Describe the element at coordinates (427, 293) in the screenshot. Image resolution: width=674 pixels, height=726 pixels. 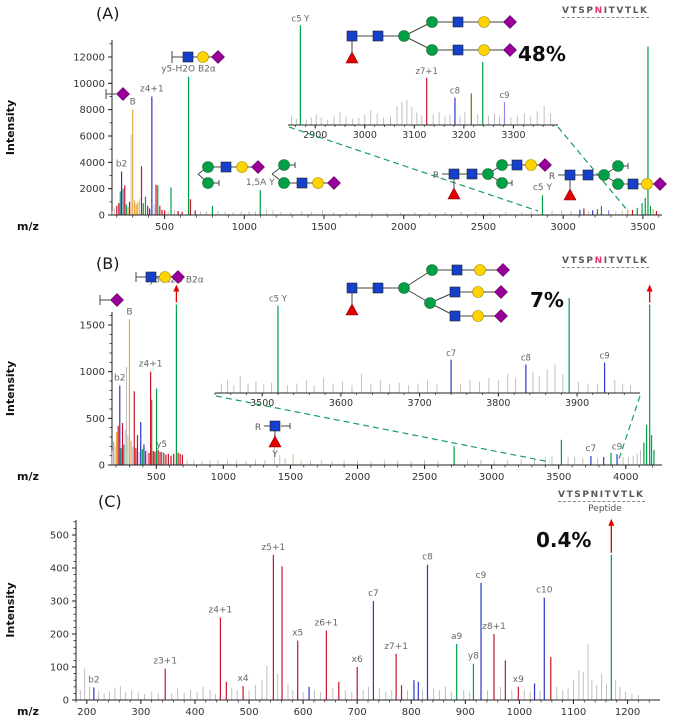
I see `glycan-triantennary-fucosylated-icon` at that location.